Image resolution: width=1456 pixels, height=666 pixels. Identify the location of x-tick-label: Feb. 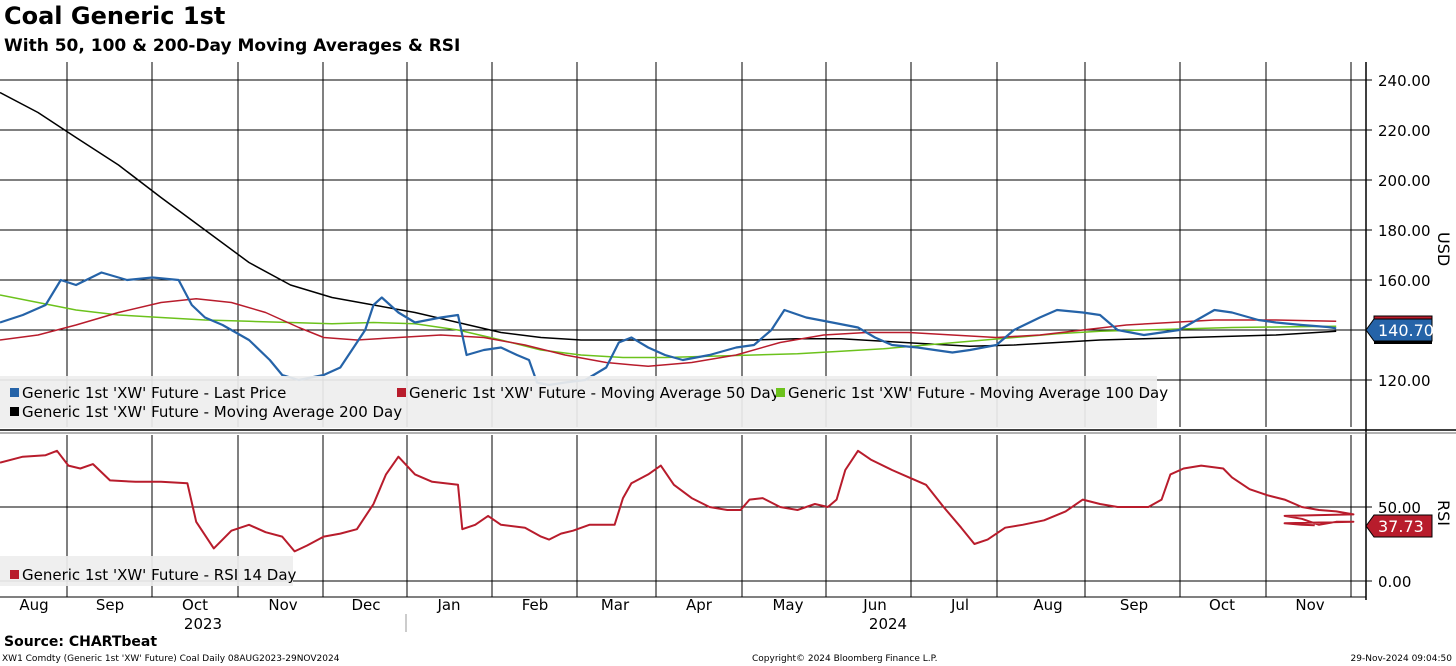
(535, 605).